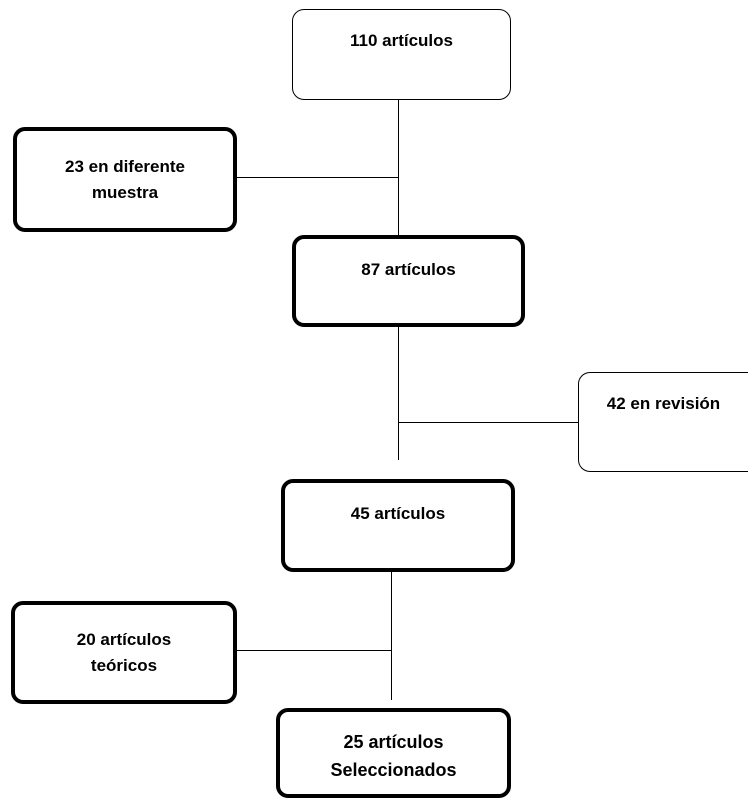 The image size is (748, 798). What do you see at coordinates (401, 54) in the screenshot?
I see `box-110-articulos: 110 artículos` at bounding box center [401, 54].